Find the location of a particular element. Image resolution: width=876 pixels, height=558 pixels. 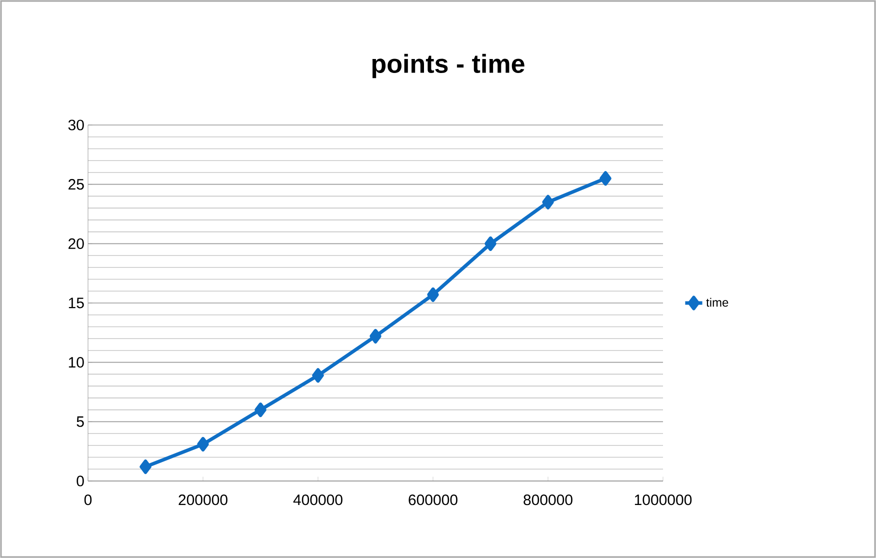

y-tick-label: 25 is located at coordinates (76, 184).